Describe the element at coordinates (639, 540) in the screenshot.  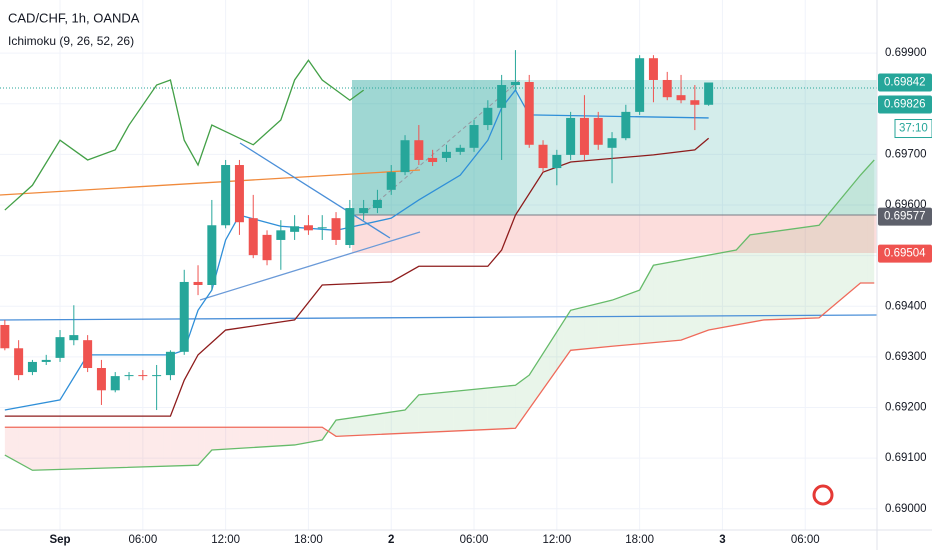
I see `x-tick-label: 18:00` at that location.